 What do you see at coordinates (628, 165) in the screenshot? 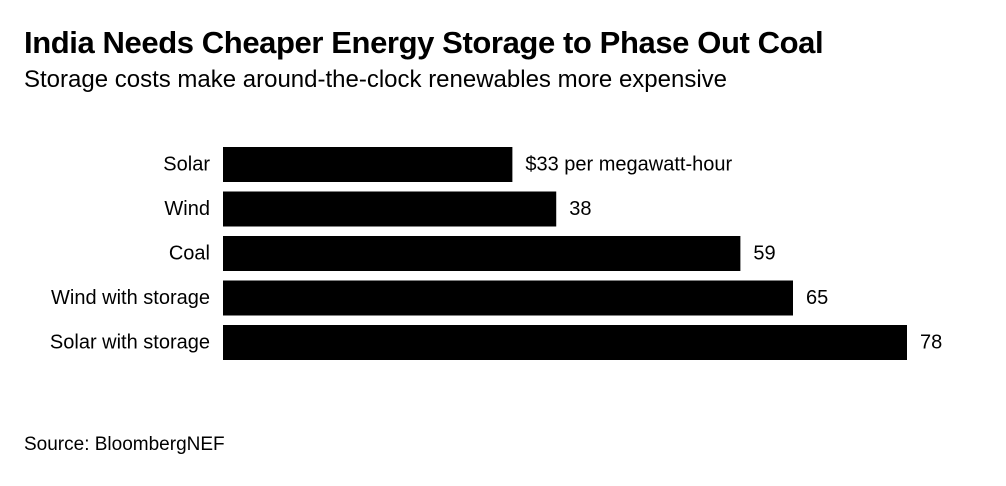
I see `value-label: $33 per megawatt-hour` at bounding box center [628, 165].